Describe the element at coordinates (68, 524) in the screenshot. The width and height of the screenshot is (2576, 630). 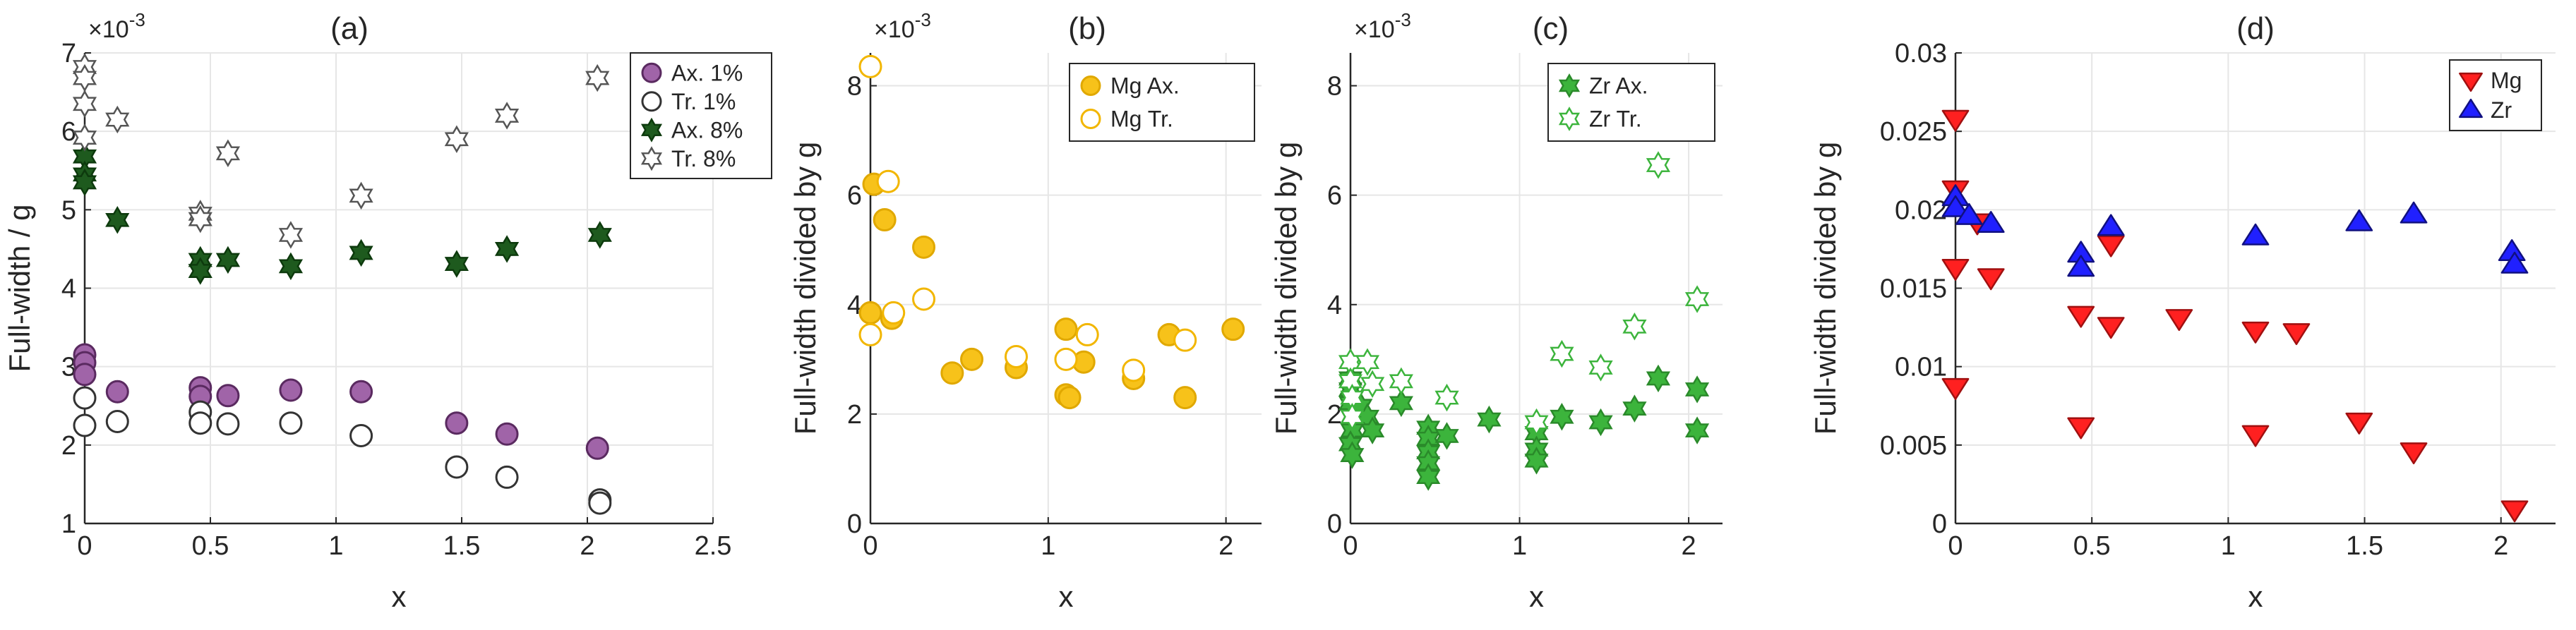
I see `y-tick-label: 1` at that location.